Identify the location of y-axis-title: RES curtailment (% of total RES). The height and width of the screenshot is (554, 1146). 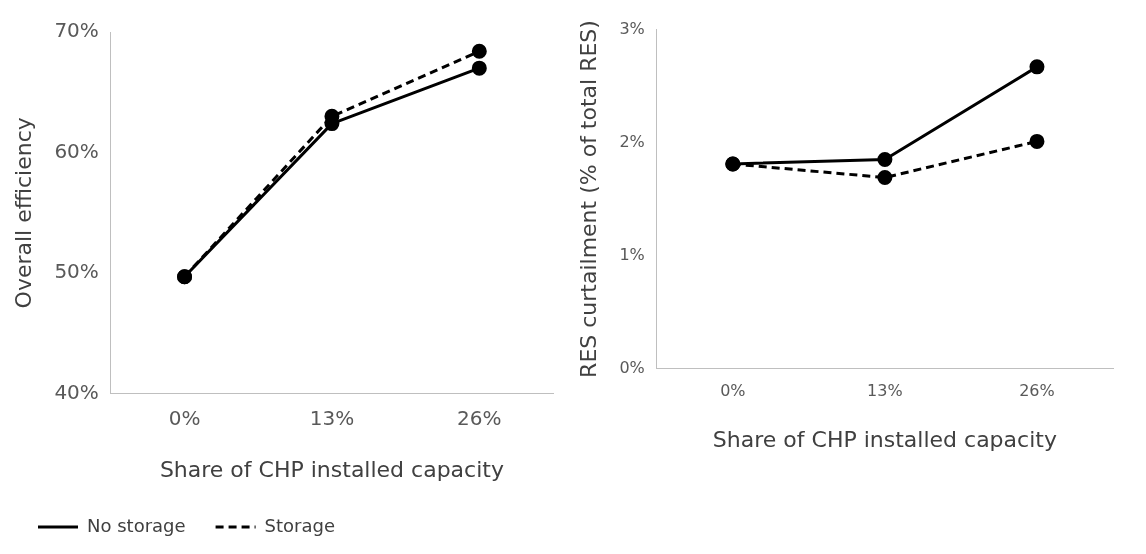
(588, 199).